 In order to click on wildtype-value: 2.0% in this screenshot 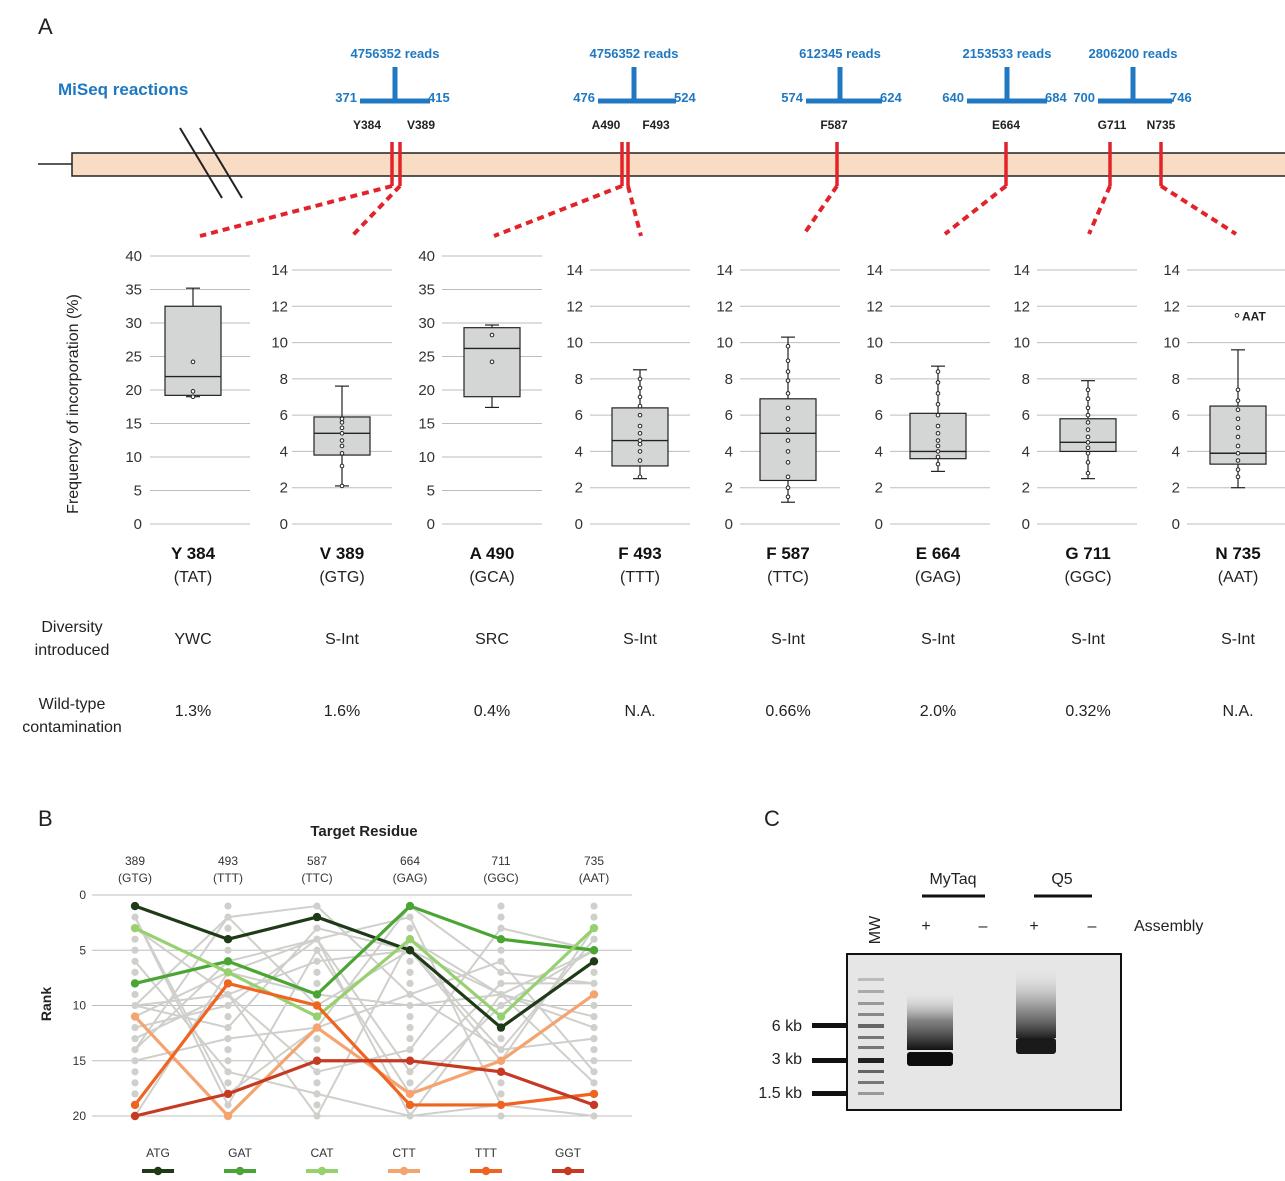, I will do `click(938, 711)`.